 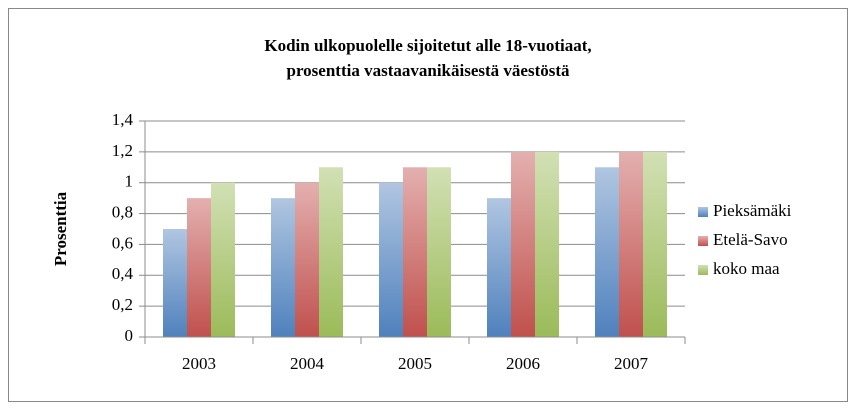 What do you see at coordinates (122, 150) in the screenshot?
I see `y-tick-label: 1,2` at bounding box center [122, 150].